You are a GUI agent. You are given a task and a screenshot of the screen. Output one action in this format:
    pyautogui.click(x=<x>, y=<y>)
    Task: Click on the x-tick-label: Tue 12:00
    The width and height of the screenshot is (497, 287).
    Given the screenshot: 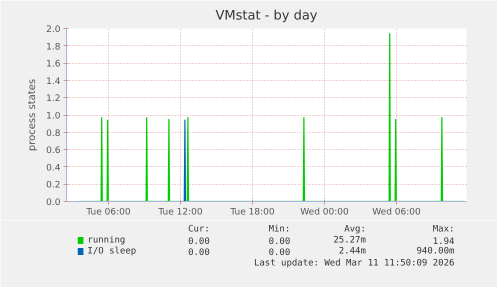 What is the action you would take?
    pyautogui.click(x=180, y=213)
    